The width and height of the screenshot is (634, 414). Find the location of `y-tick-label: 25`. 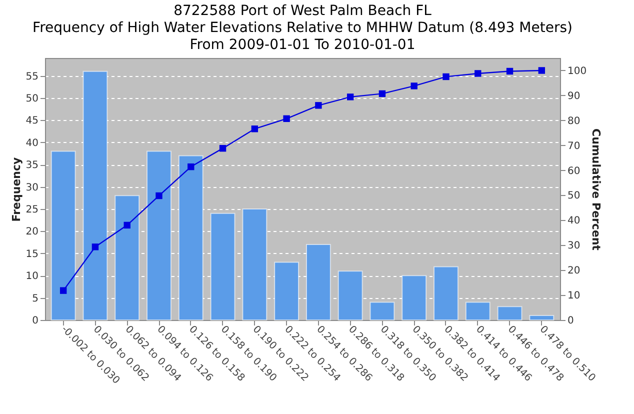

y-tick-label: 25 is located at coordinates (32, 210).